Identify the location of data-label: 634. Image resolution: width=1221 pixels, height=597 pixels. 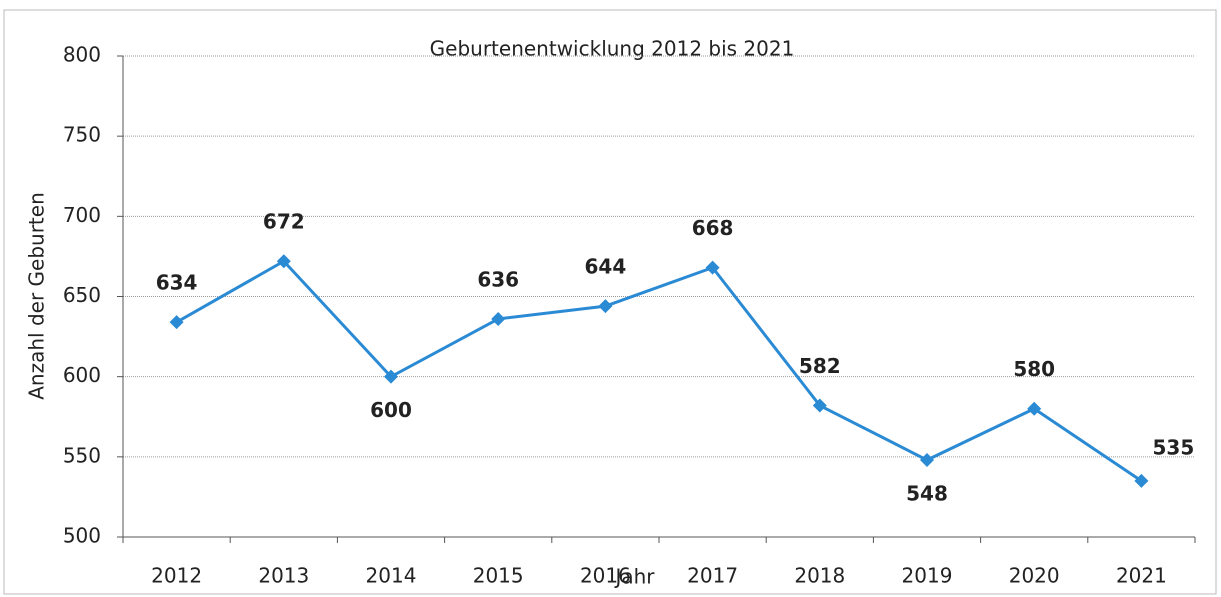
(177, 283).